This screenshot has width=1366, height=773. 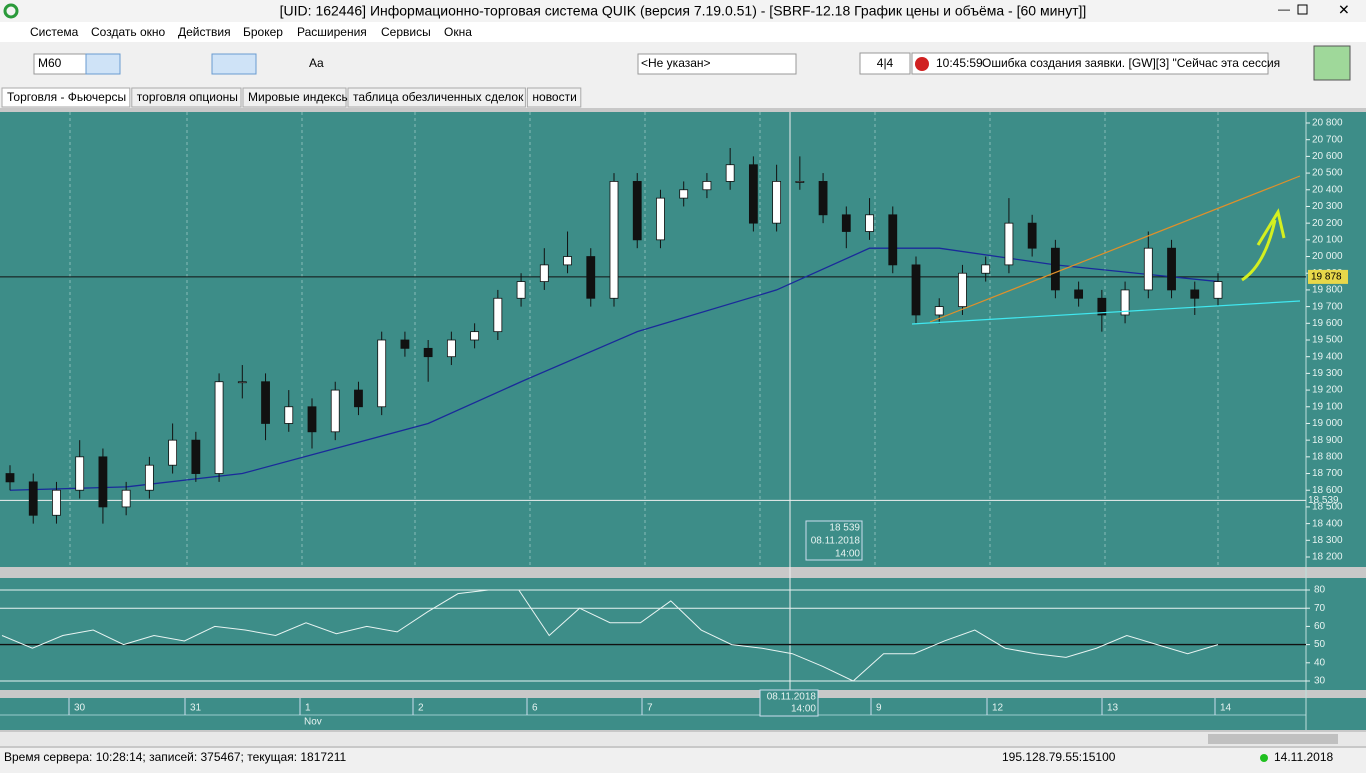 What do you see at coordinates (316, 63) in the screenshot?
I see `font-tool: Aa` at bounding box center [316, 63].